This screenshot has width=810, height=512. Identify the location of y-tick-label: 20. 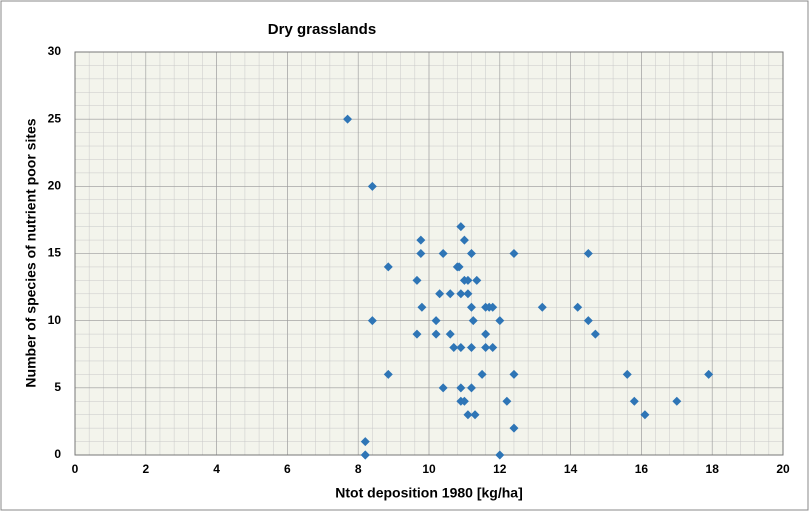
(55, 186).